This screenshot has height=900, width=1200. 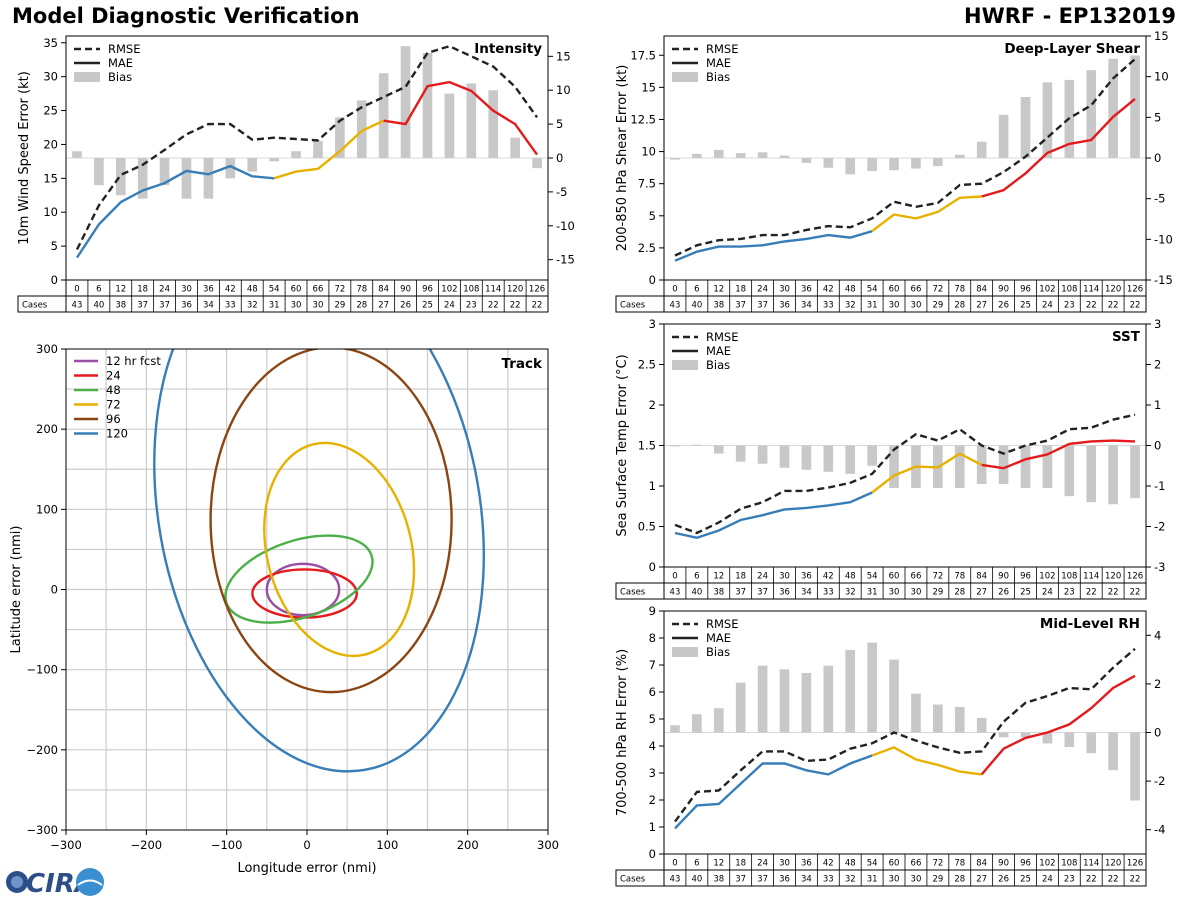 I want to click on y-tick-label: 6, so click(x=652, y=692).